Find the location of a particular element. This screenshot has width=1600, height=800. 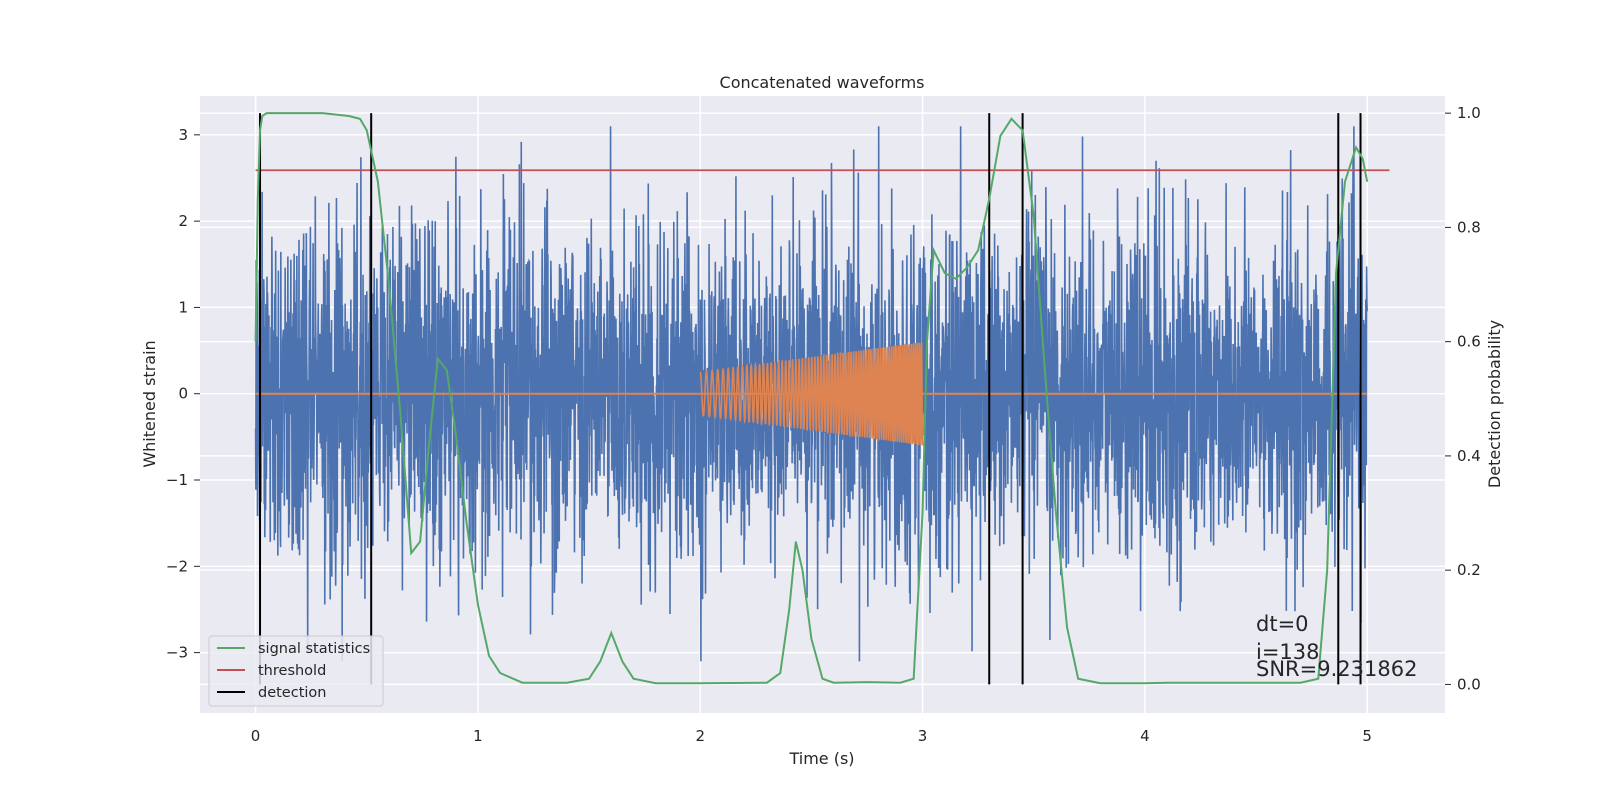

y-axis-left: −3 −2 −1 0 1 2 3 is located at coordinates (183, 394).